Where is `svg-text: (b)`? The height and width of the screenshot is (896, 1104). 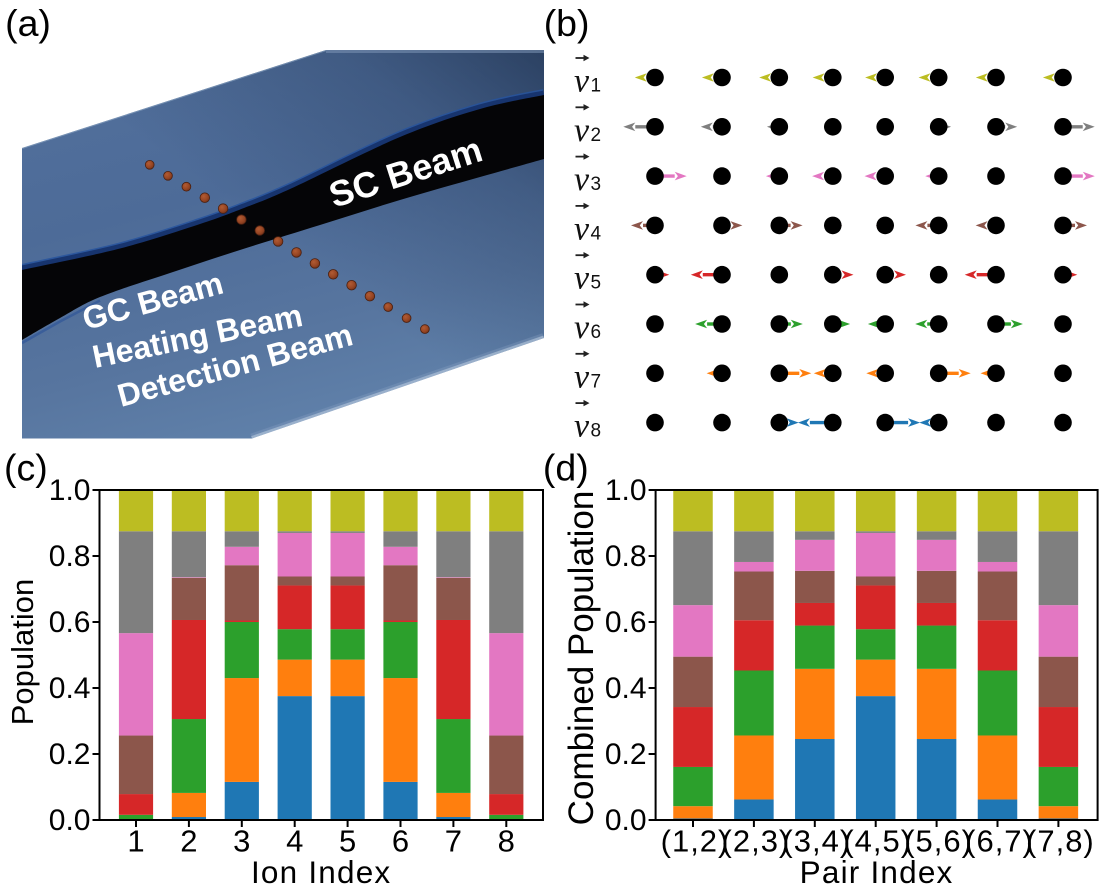 svg-text: (b) is located at coordinates (567, 23).